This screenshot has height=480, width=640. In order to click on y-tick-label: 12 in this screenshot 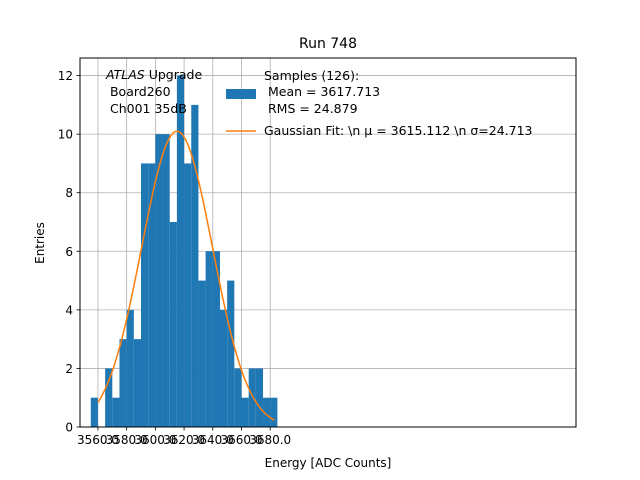, I will do `click(65, 76)`.